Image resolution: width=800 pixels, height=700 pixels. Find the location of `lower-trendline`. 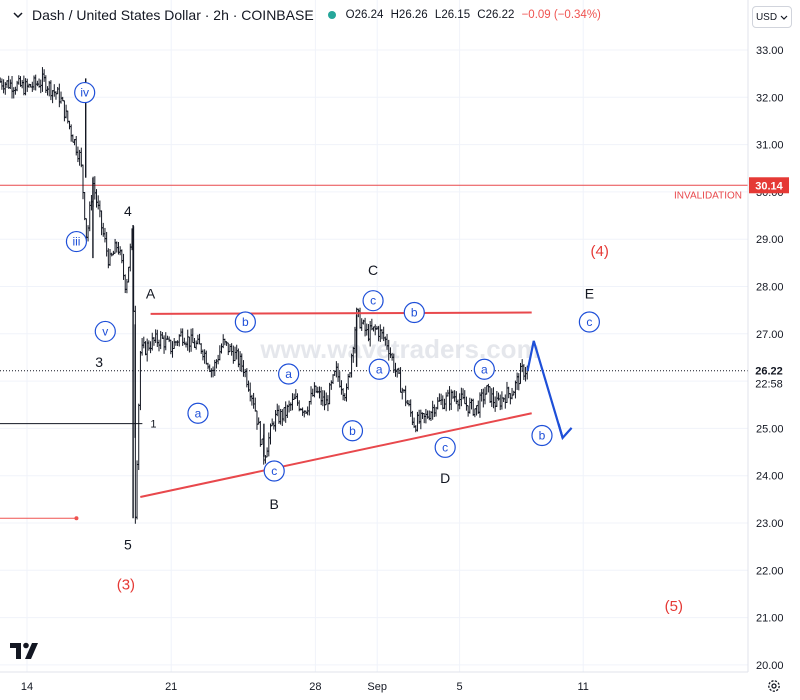

lower-trendline is located at coordinates (336, 455).